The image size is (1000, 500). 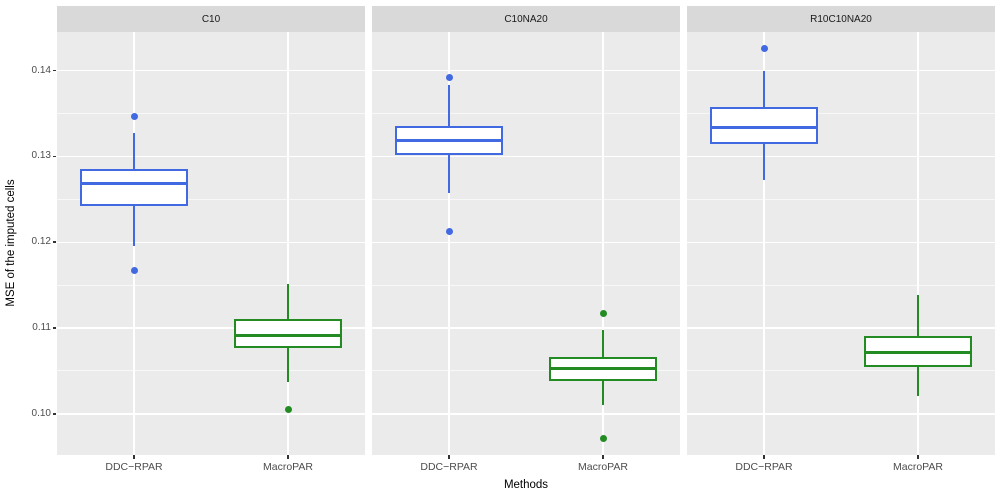 I want to click on y-tick-label: 0.10, so click(x=41, y=413).